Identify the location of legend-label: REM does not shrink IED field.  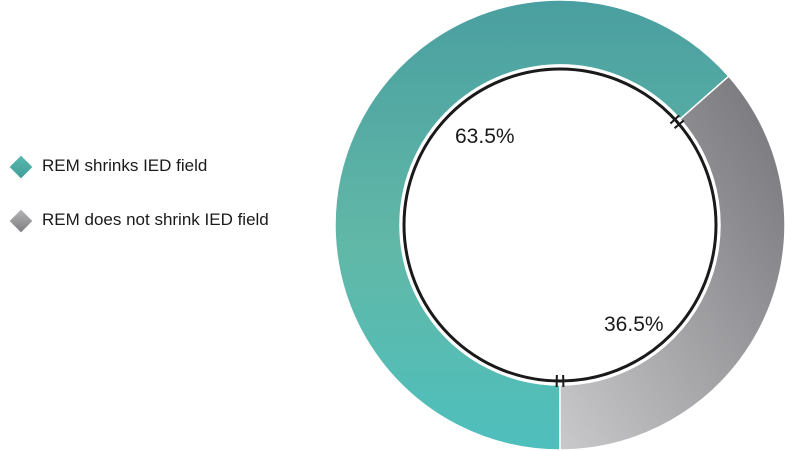
(155, 219).